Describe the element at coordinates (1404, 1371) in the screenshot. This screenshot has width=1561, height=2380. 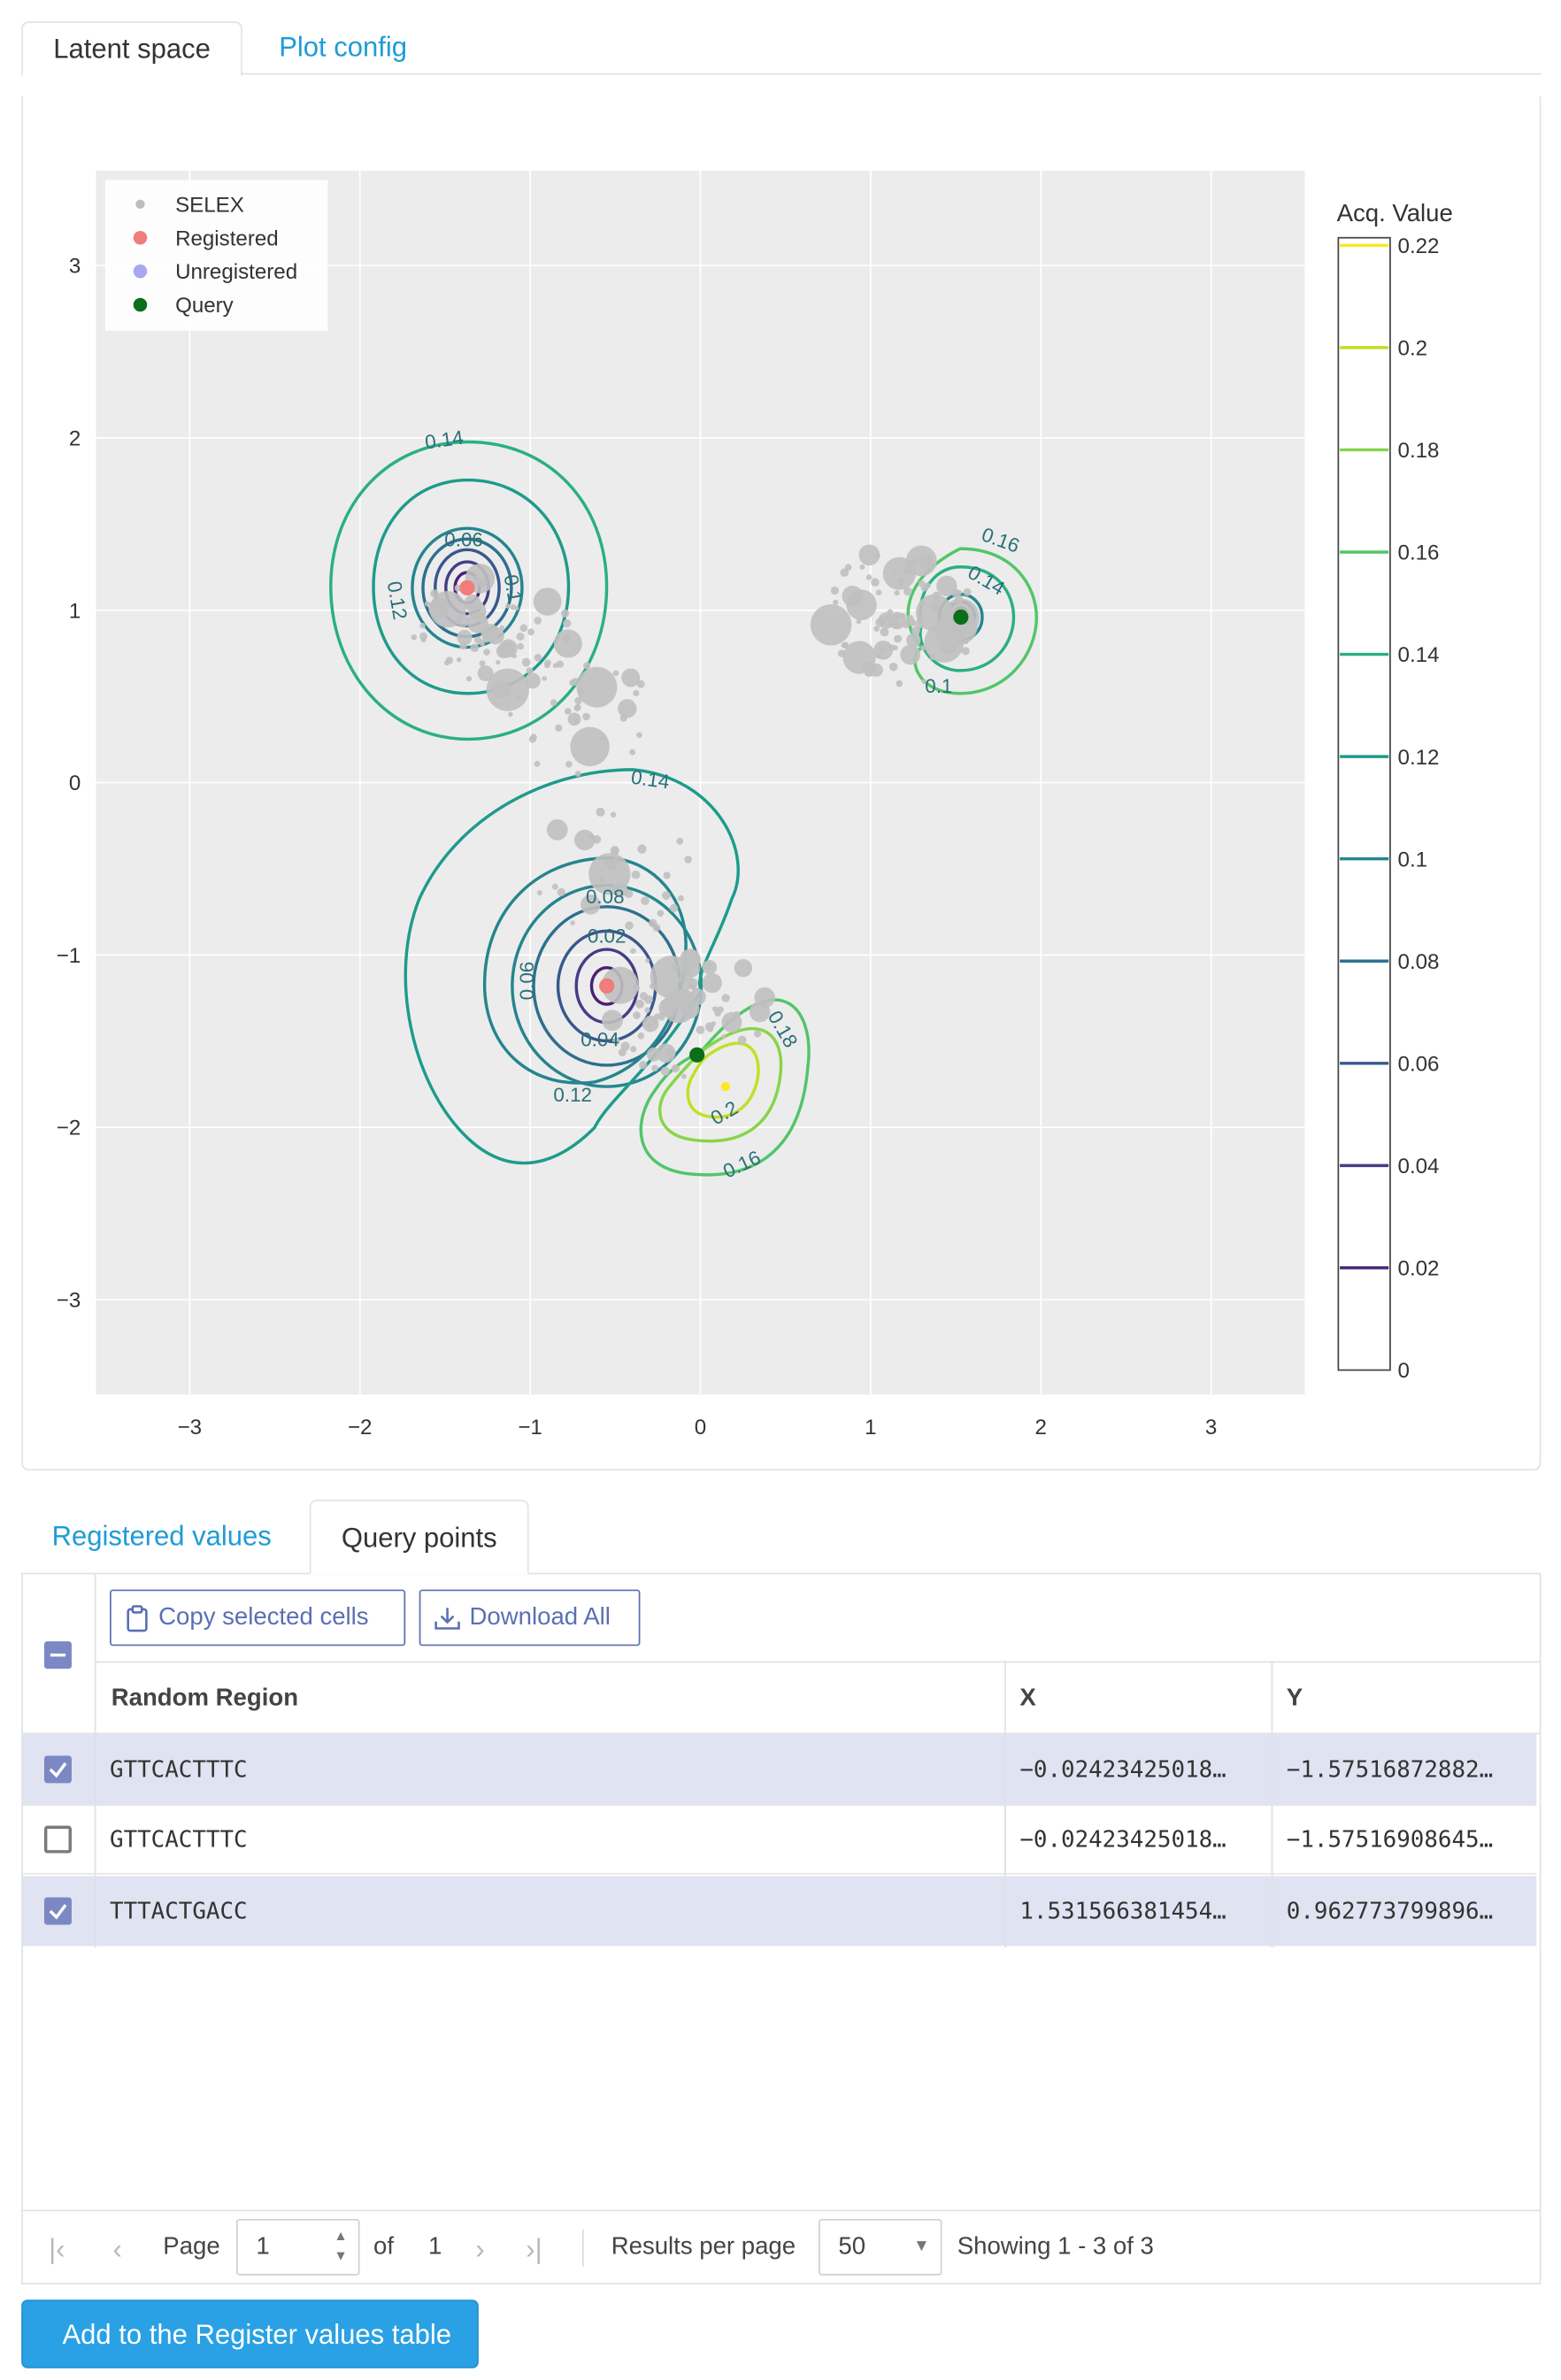
I see `colorbar-tick-label: 0` at that location.